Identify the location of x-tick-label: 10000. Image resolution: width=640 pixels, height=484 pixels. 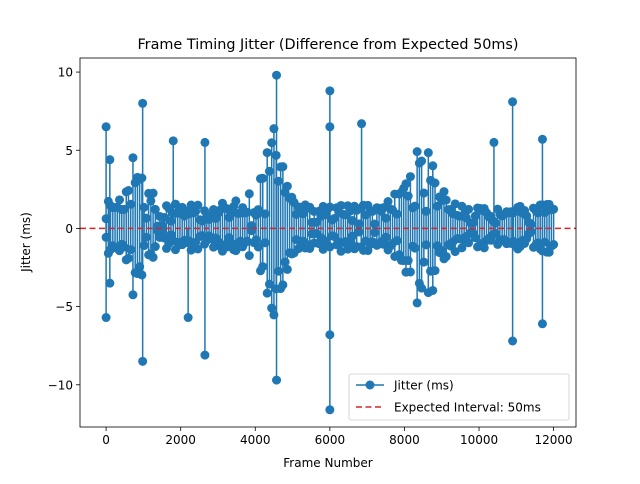
(479, 440).